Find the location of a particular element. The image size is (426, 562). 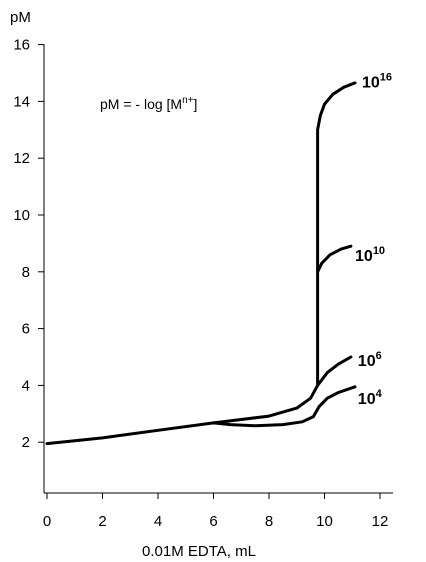

formula-superscript: n+ is located at coordinates (188, 100).